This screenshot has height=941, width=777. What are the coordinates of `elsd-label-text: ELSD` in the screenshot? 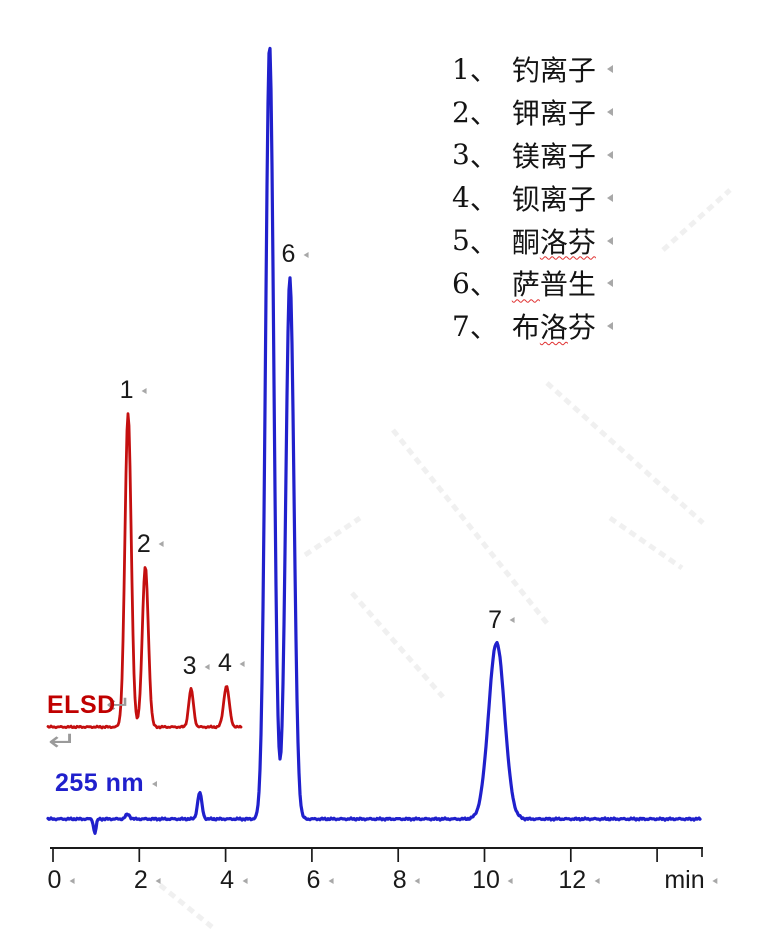 It's located at (81, 705).